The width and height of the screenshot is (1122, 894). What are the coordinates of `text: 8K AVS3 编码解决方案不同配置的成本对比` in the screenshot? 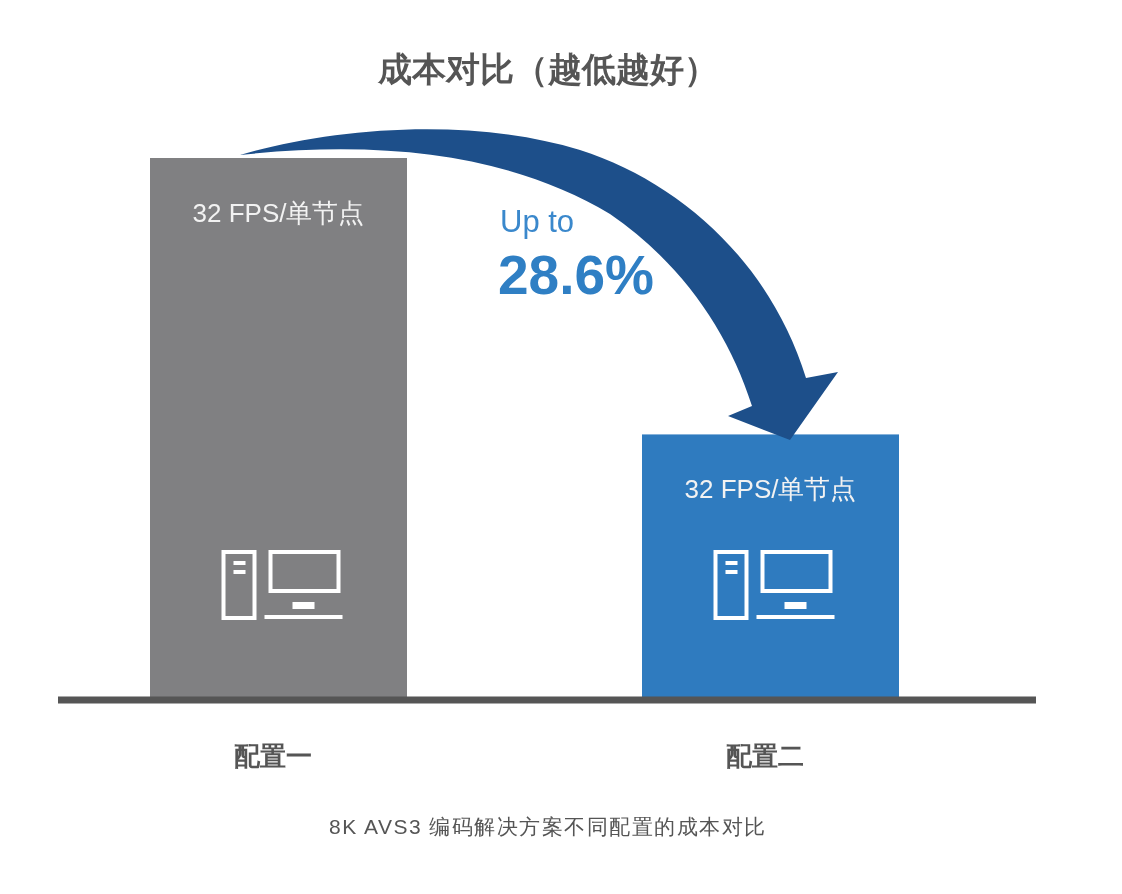 It's located at (548, 826).